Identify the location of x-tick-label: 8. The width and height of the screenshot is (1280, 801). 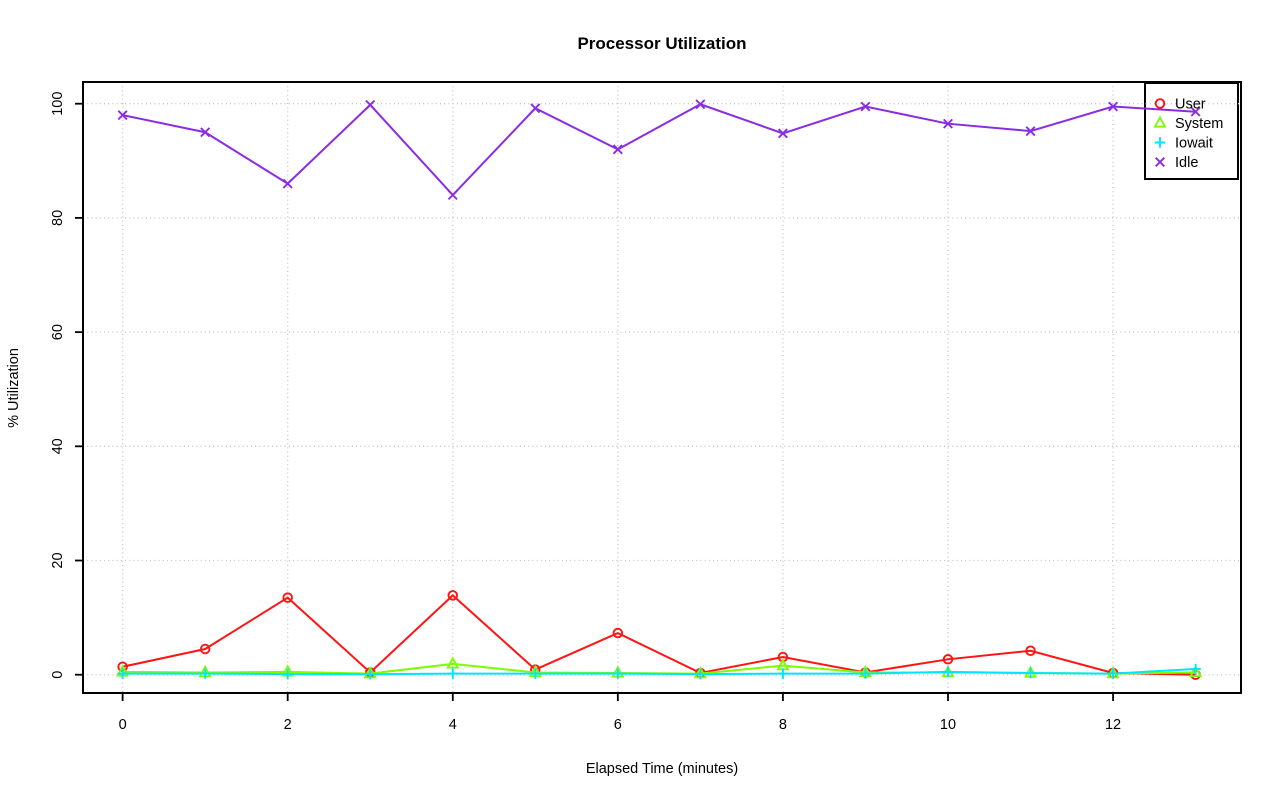
(783, 725).